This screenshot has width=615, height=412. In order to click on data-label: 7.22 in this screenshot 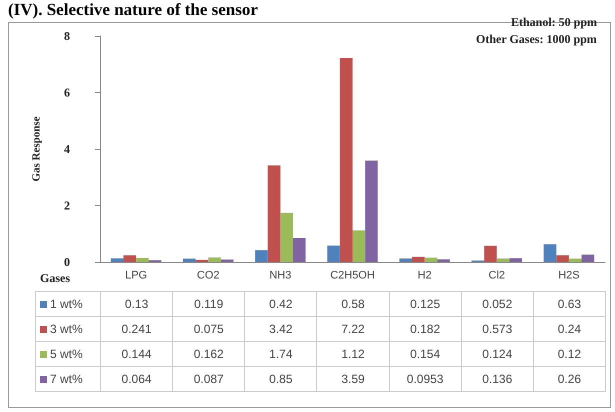, I will do `click(353, 329)`.